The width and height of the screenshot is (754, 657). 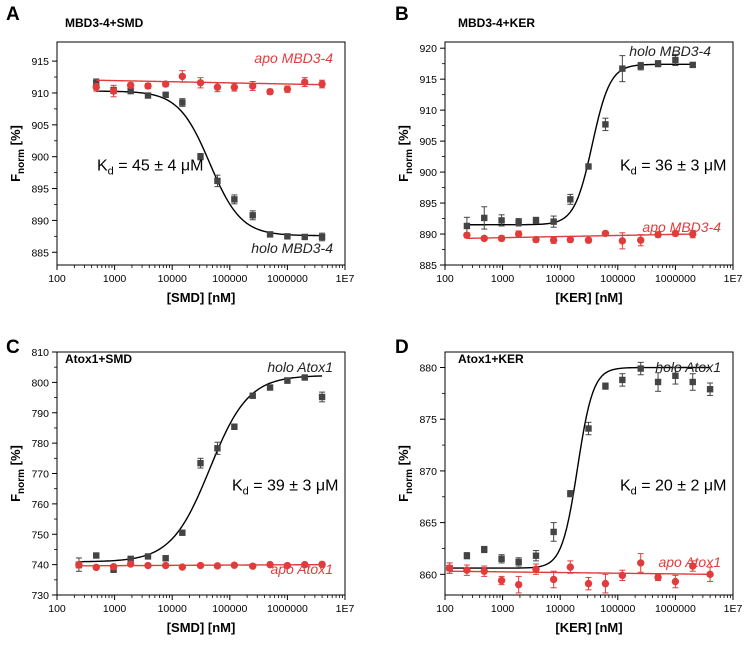 I want to click on series-holo-atox1: holo Atox1, so click(x=204, y=466).